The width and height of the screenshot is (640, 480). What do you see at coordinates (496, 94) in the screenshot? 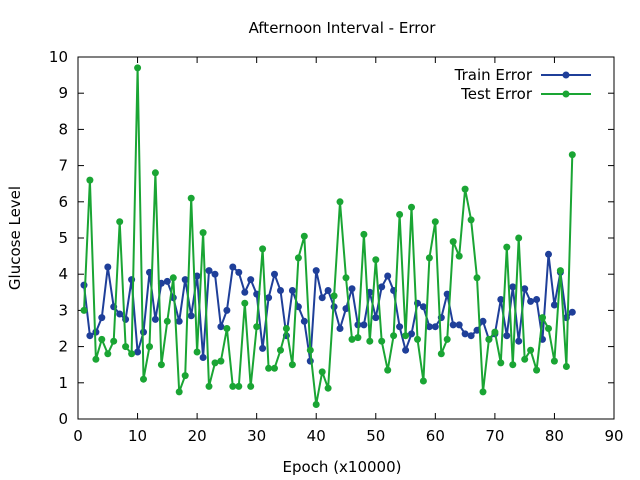
I see `legend-label-test: Test Error` at bounding box center [496, 94].